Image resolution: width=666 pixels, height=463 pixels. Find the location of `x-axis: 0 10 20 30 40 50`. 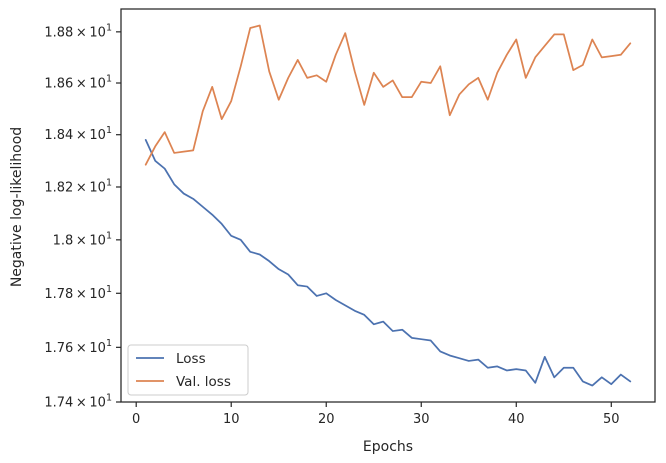

x-axis: 0 10 20 30 40 50 is located at coordinates (376, 414).